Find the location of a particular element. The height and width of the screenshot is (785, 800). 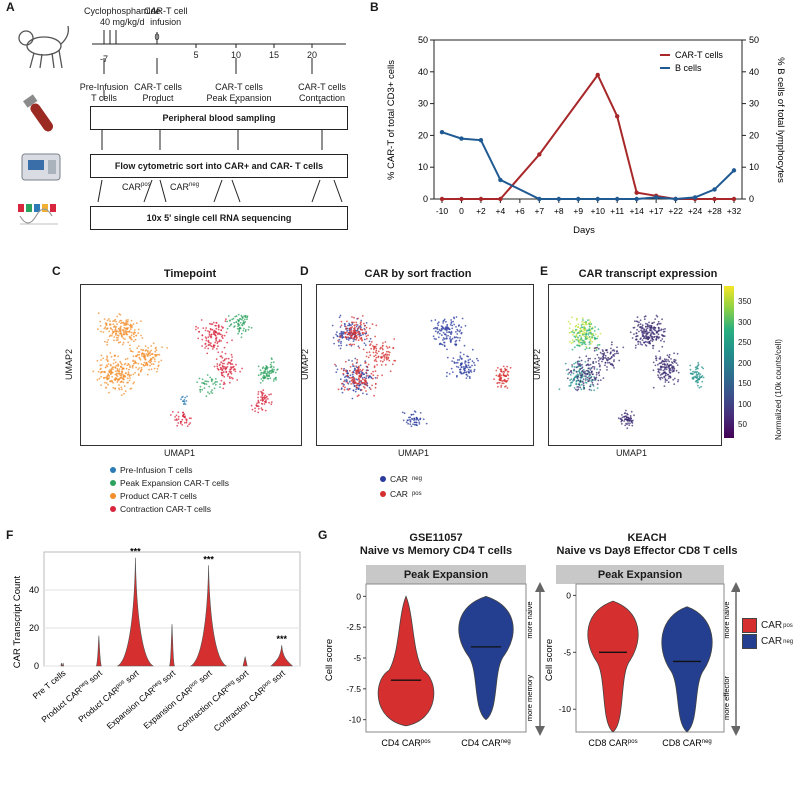

x-tick-label: +24 is located at coordinates (695, 211).